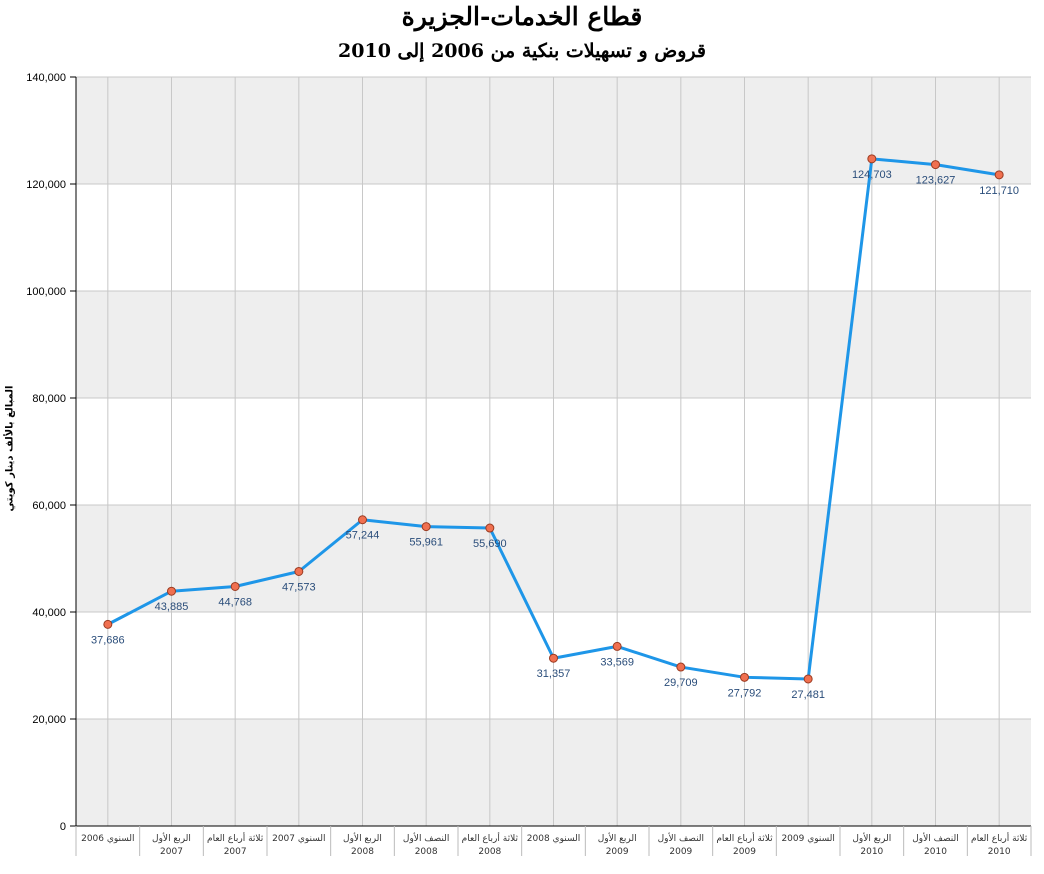 This screenshot has width=1044, height=874. What do you see at coordinates (49, 720) in the screenshot?
I see `y-tick-label: 20,000` at bounding box center [49, 720].